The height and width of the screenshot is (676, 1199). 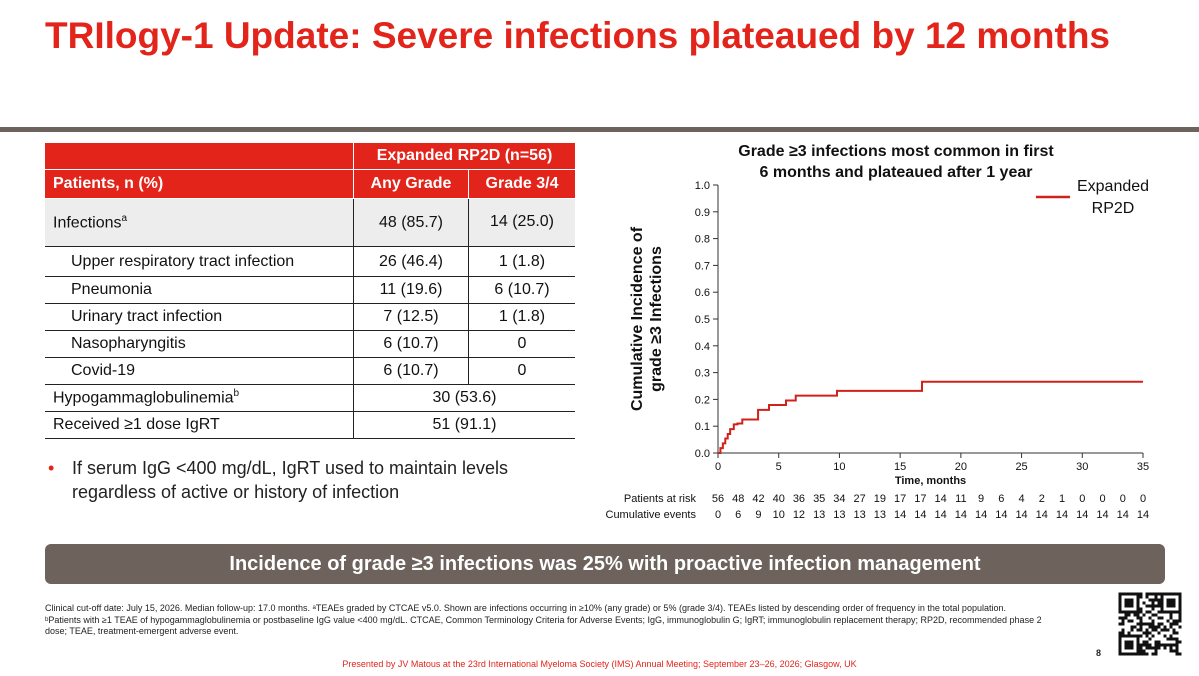 I want to click on y-axis-label-line-2: grade ≥3 Infections, so click(x=656, y=319).